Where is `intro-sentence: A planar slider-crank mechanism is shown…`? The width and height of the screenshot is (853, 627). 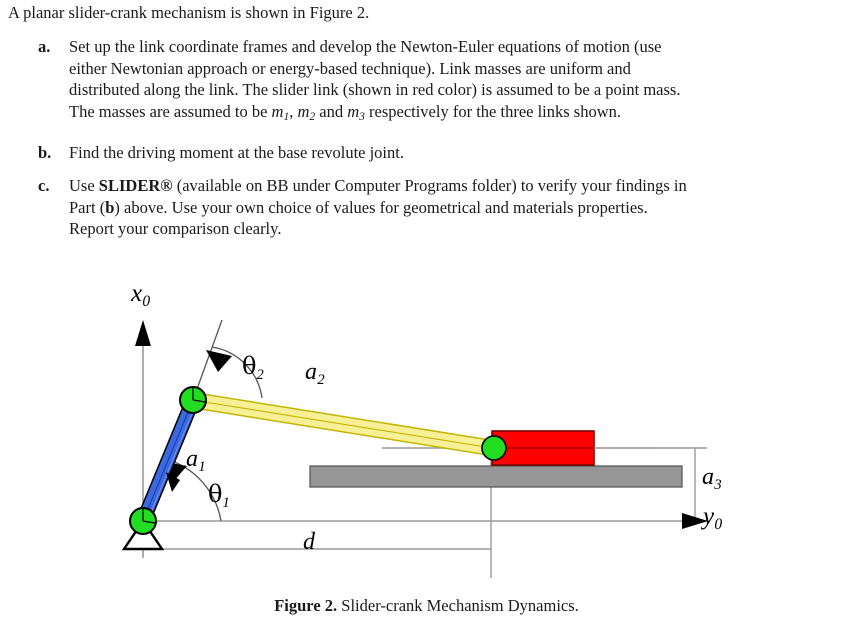
intro-sentence: A planar slider-crank mechanism is shown… is located at coordinates (189, 12).